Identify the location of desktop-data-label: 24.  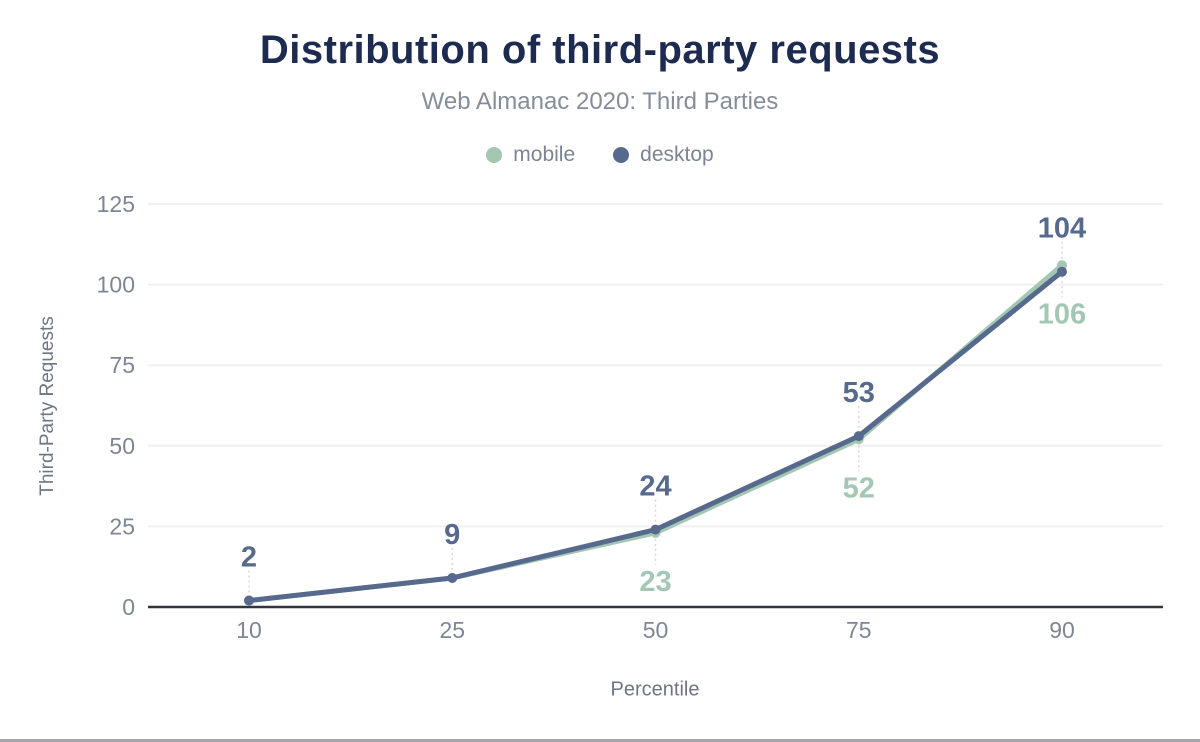
(655, 487).